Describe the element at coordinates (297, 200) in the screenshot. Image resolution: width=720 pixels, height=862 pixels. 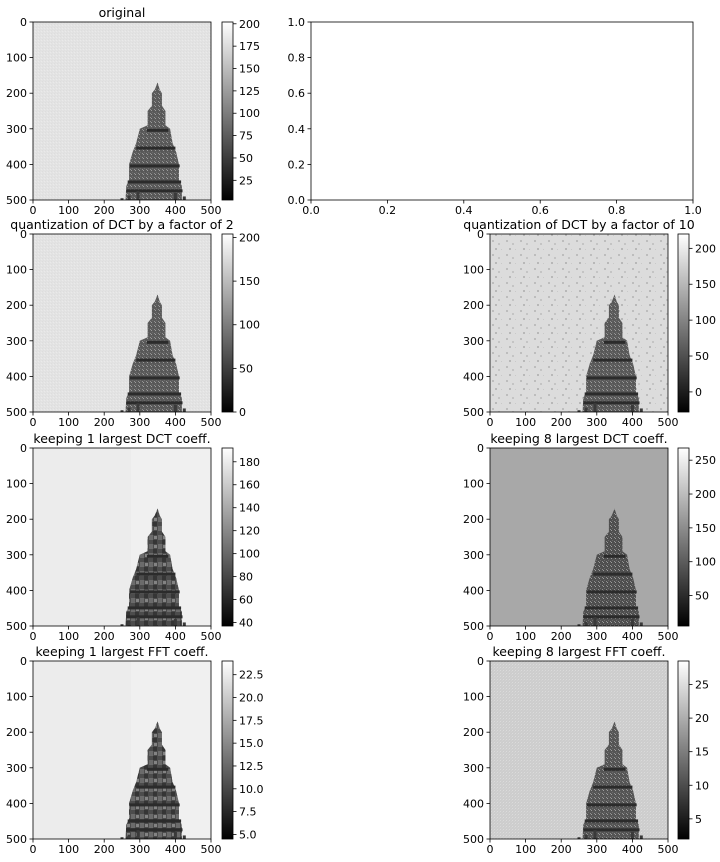
I see `y-tick-label: 0.0` at that location.